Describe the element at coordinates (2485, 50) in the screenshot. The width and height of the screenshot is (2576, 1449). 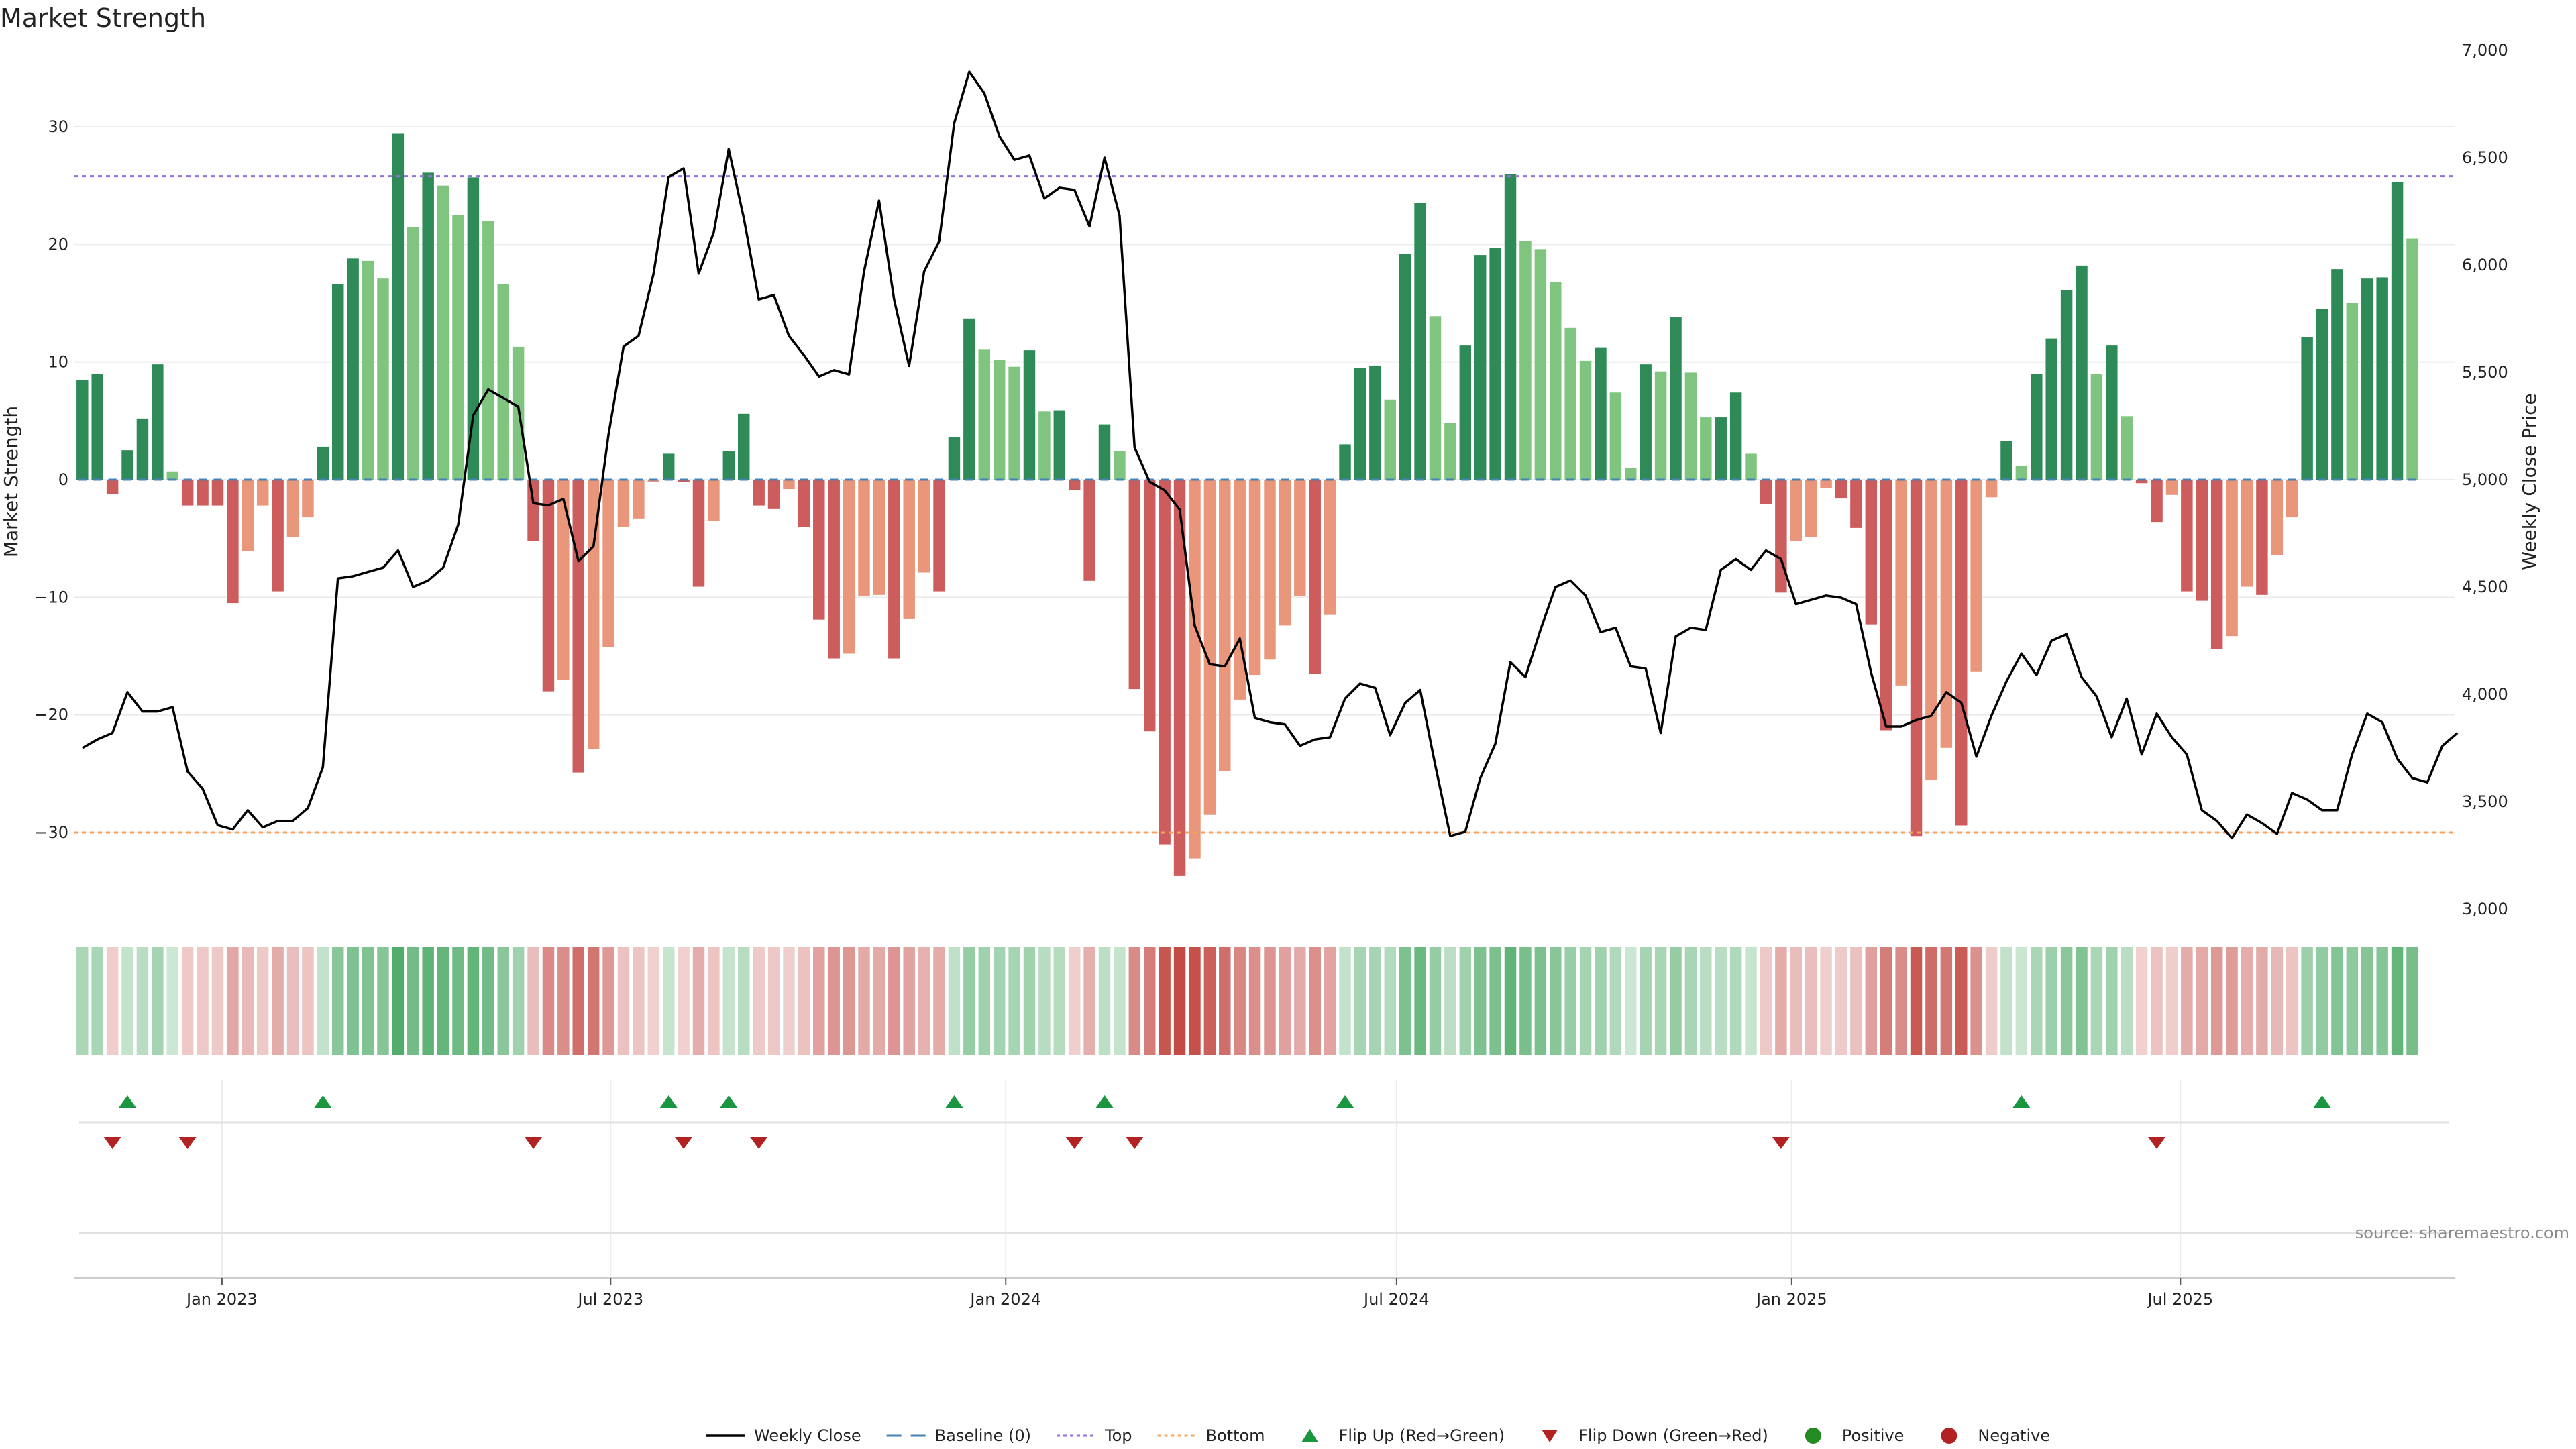
I see `right-y-tick-label: 7,000` at that location.